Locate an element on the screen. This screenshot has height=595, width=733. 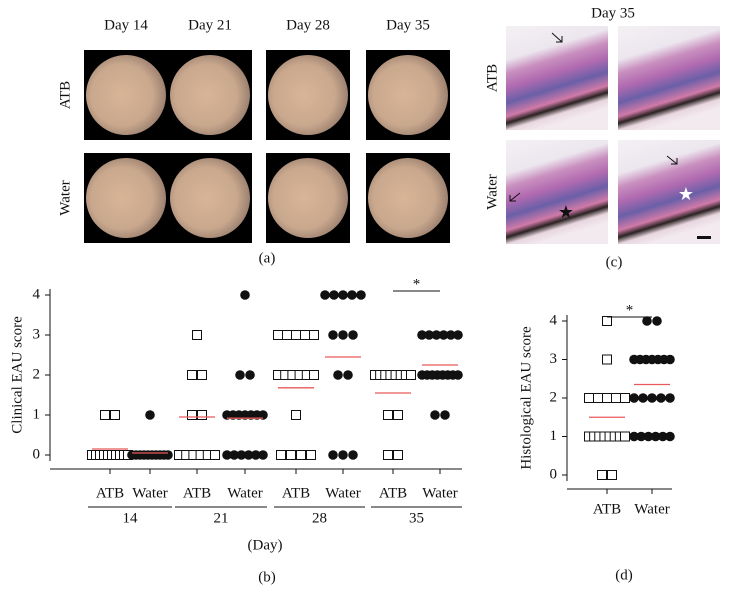
y-tick-label: 1 is located at coordinates (554, 436).